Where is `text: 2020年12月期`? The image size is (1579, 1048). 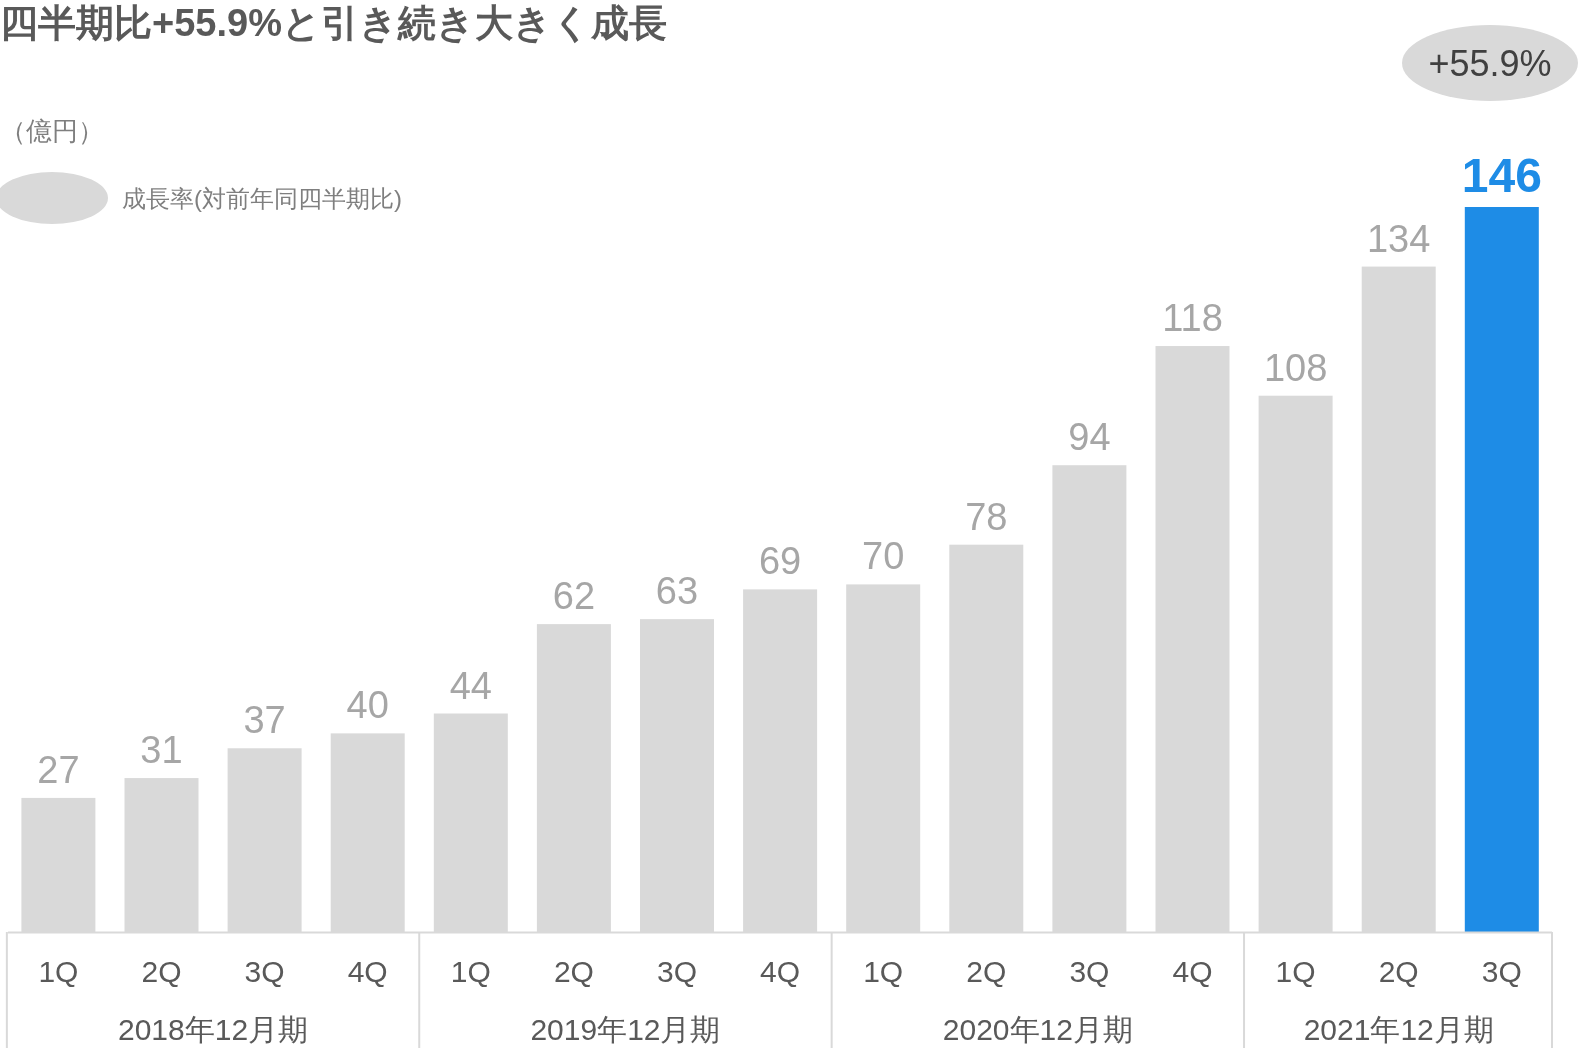
text: 2020年12月期 is located at coordinates (1037, 1029).